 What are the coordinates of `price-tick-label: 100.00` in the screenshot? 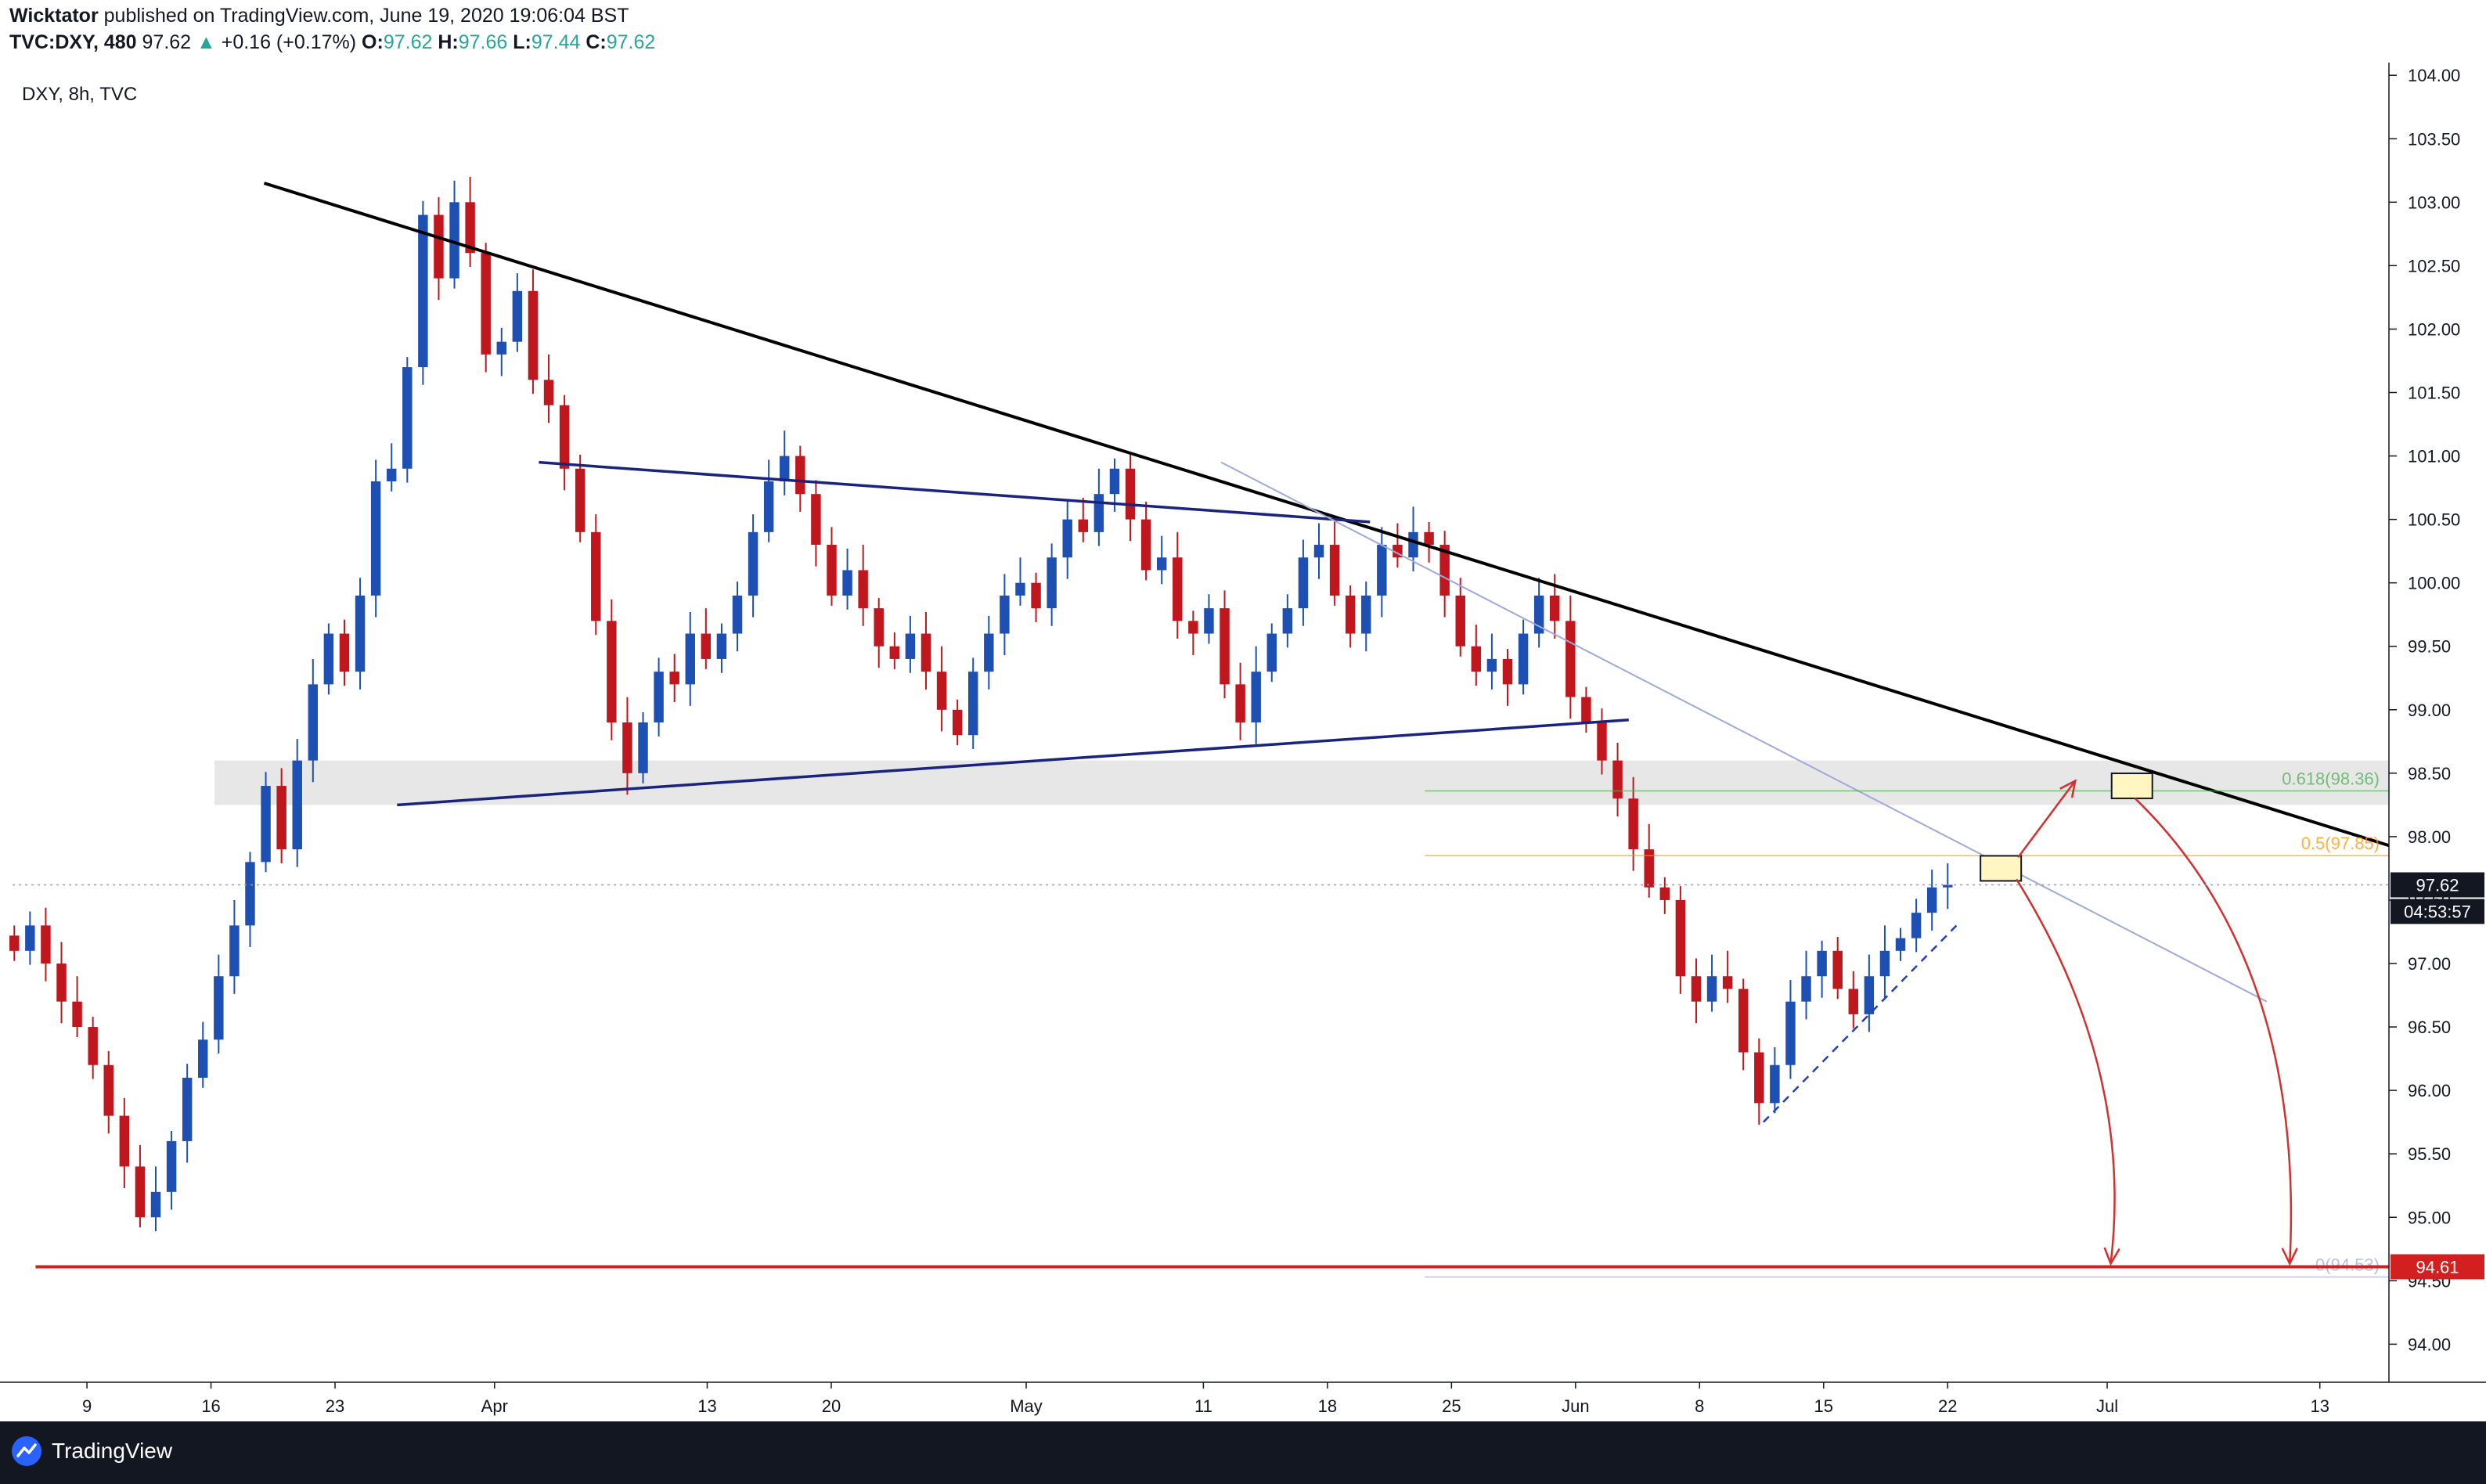 It's located at (2434, 583).